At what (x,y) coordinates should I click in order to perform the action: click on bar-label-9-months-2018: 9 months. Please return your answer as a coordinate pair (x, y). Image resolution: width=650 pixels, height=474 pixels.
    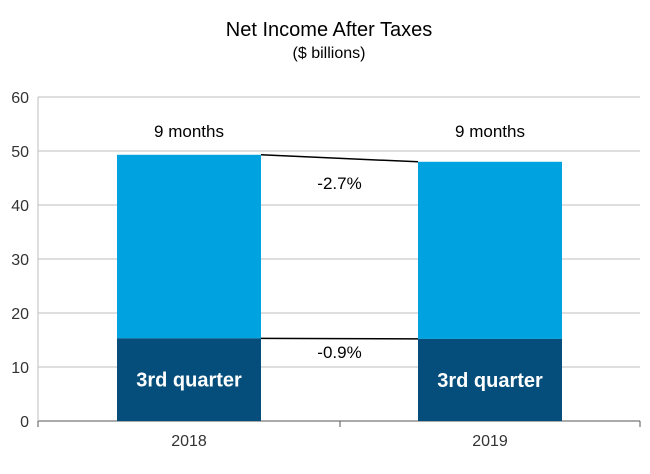
    Looking at the image, I should click on (189, 131).